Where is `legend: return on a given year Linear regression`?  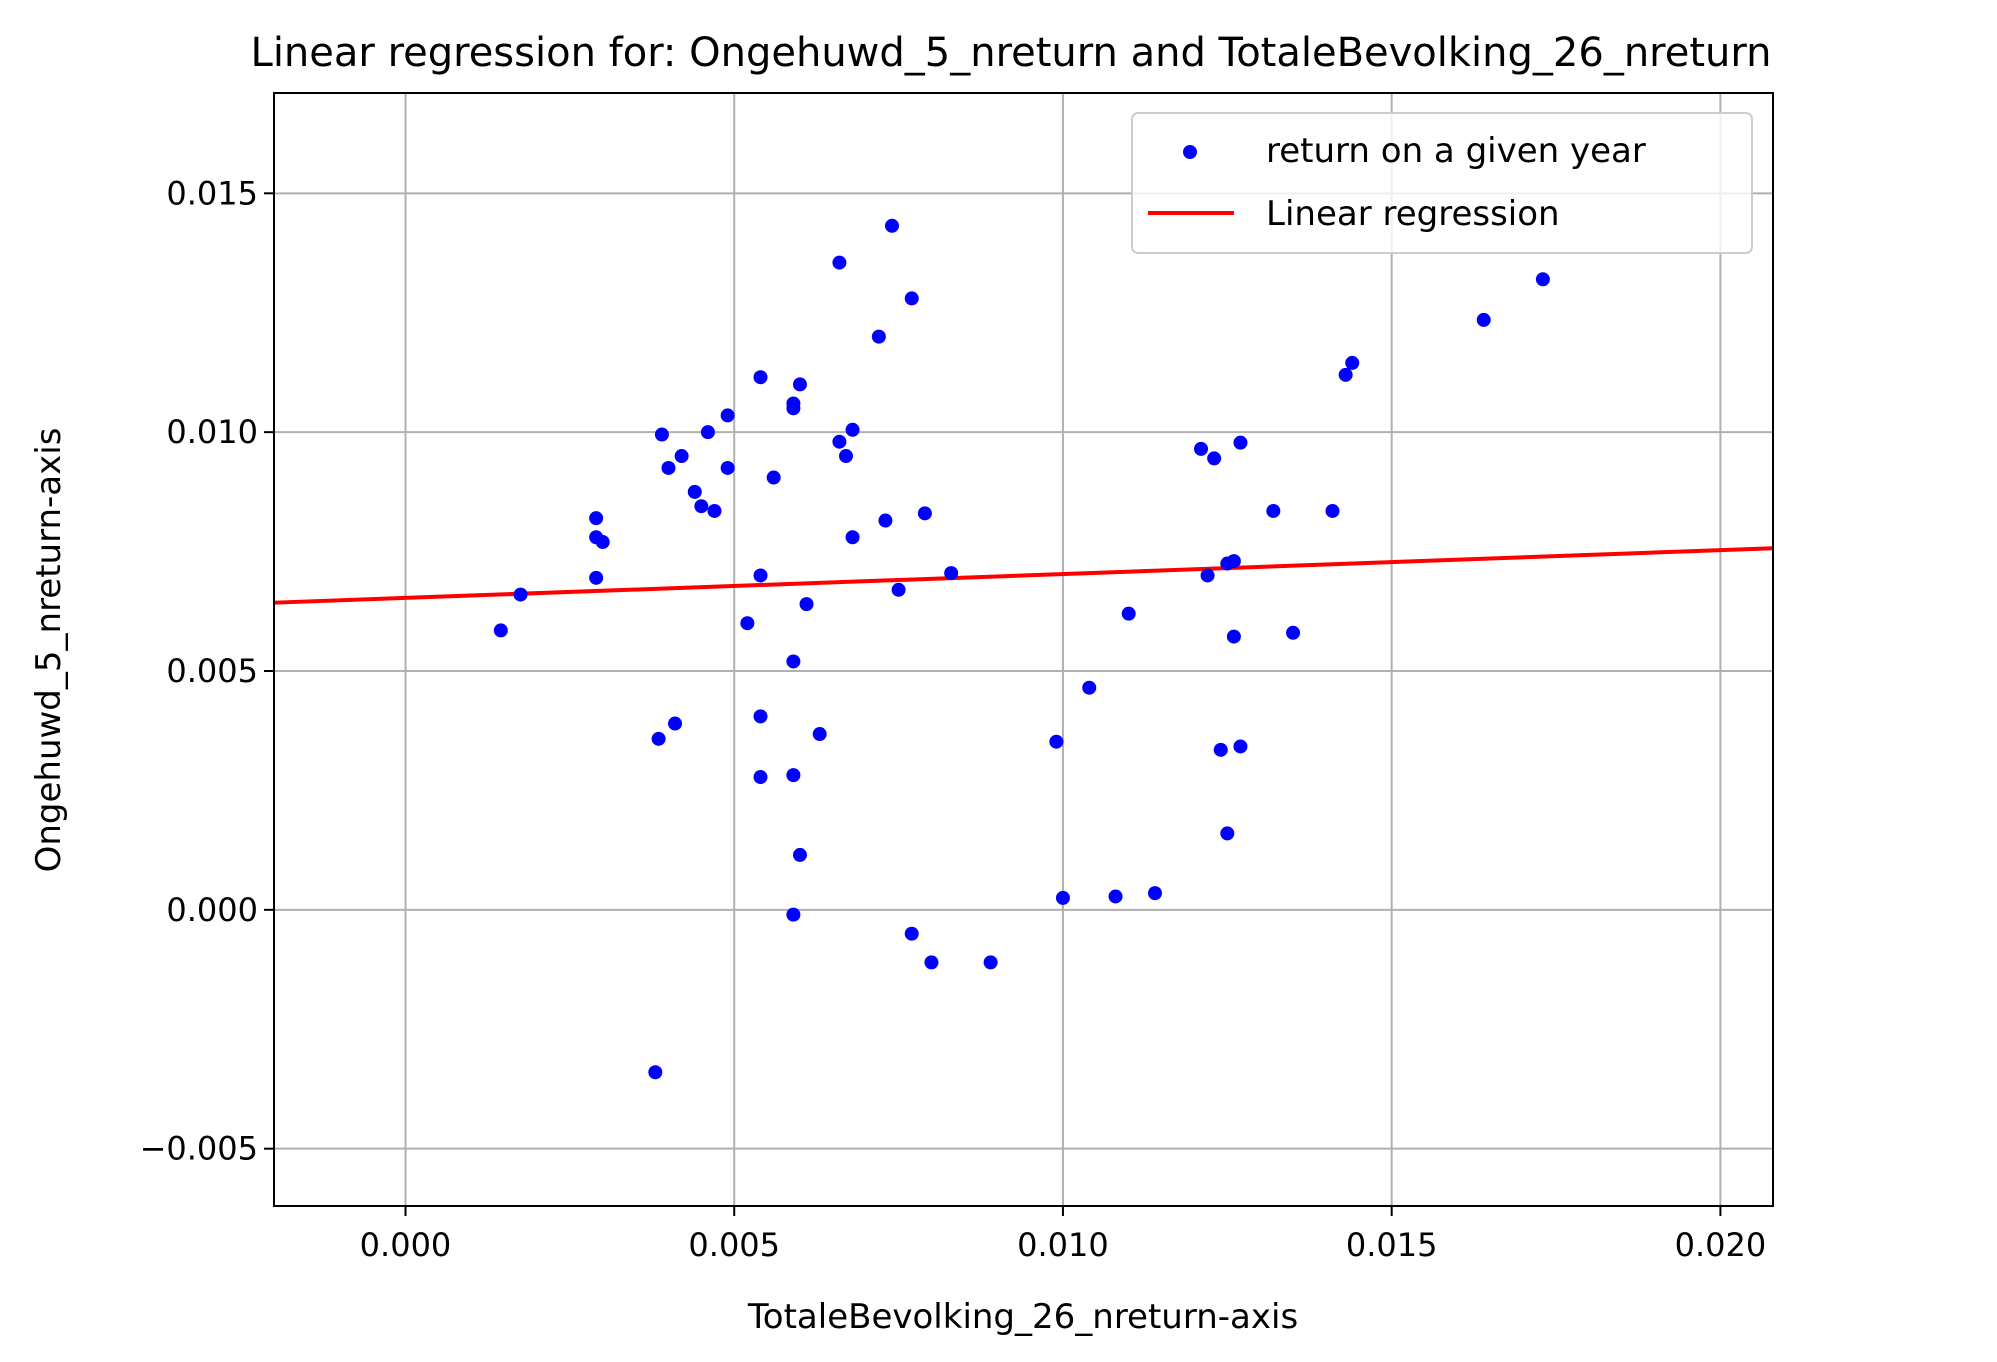 legend: return on a given year Linear regression is located at coordinates (1442, 183).